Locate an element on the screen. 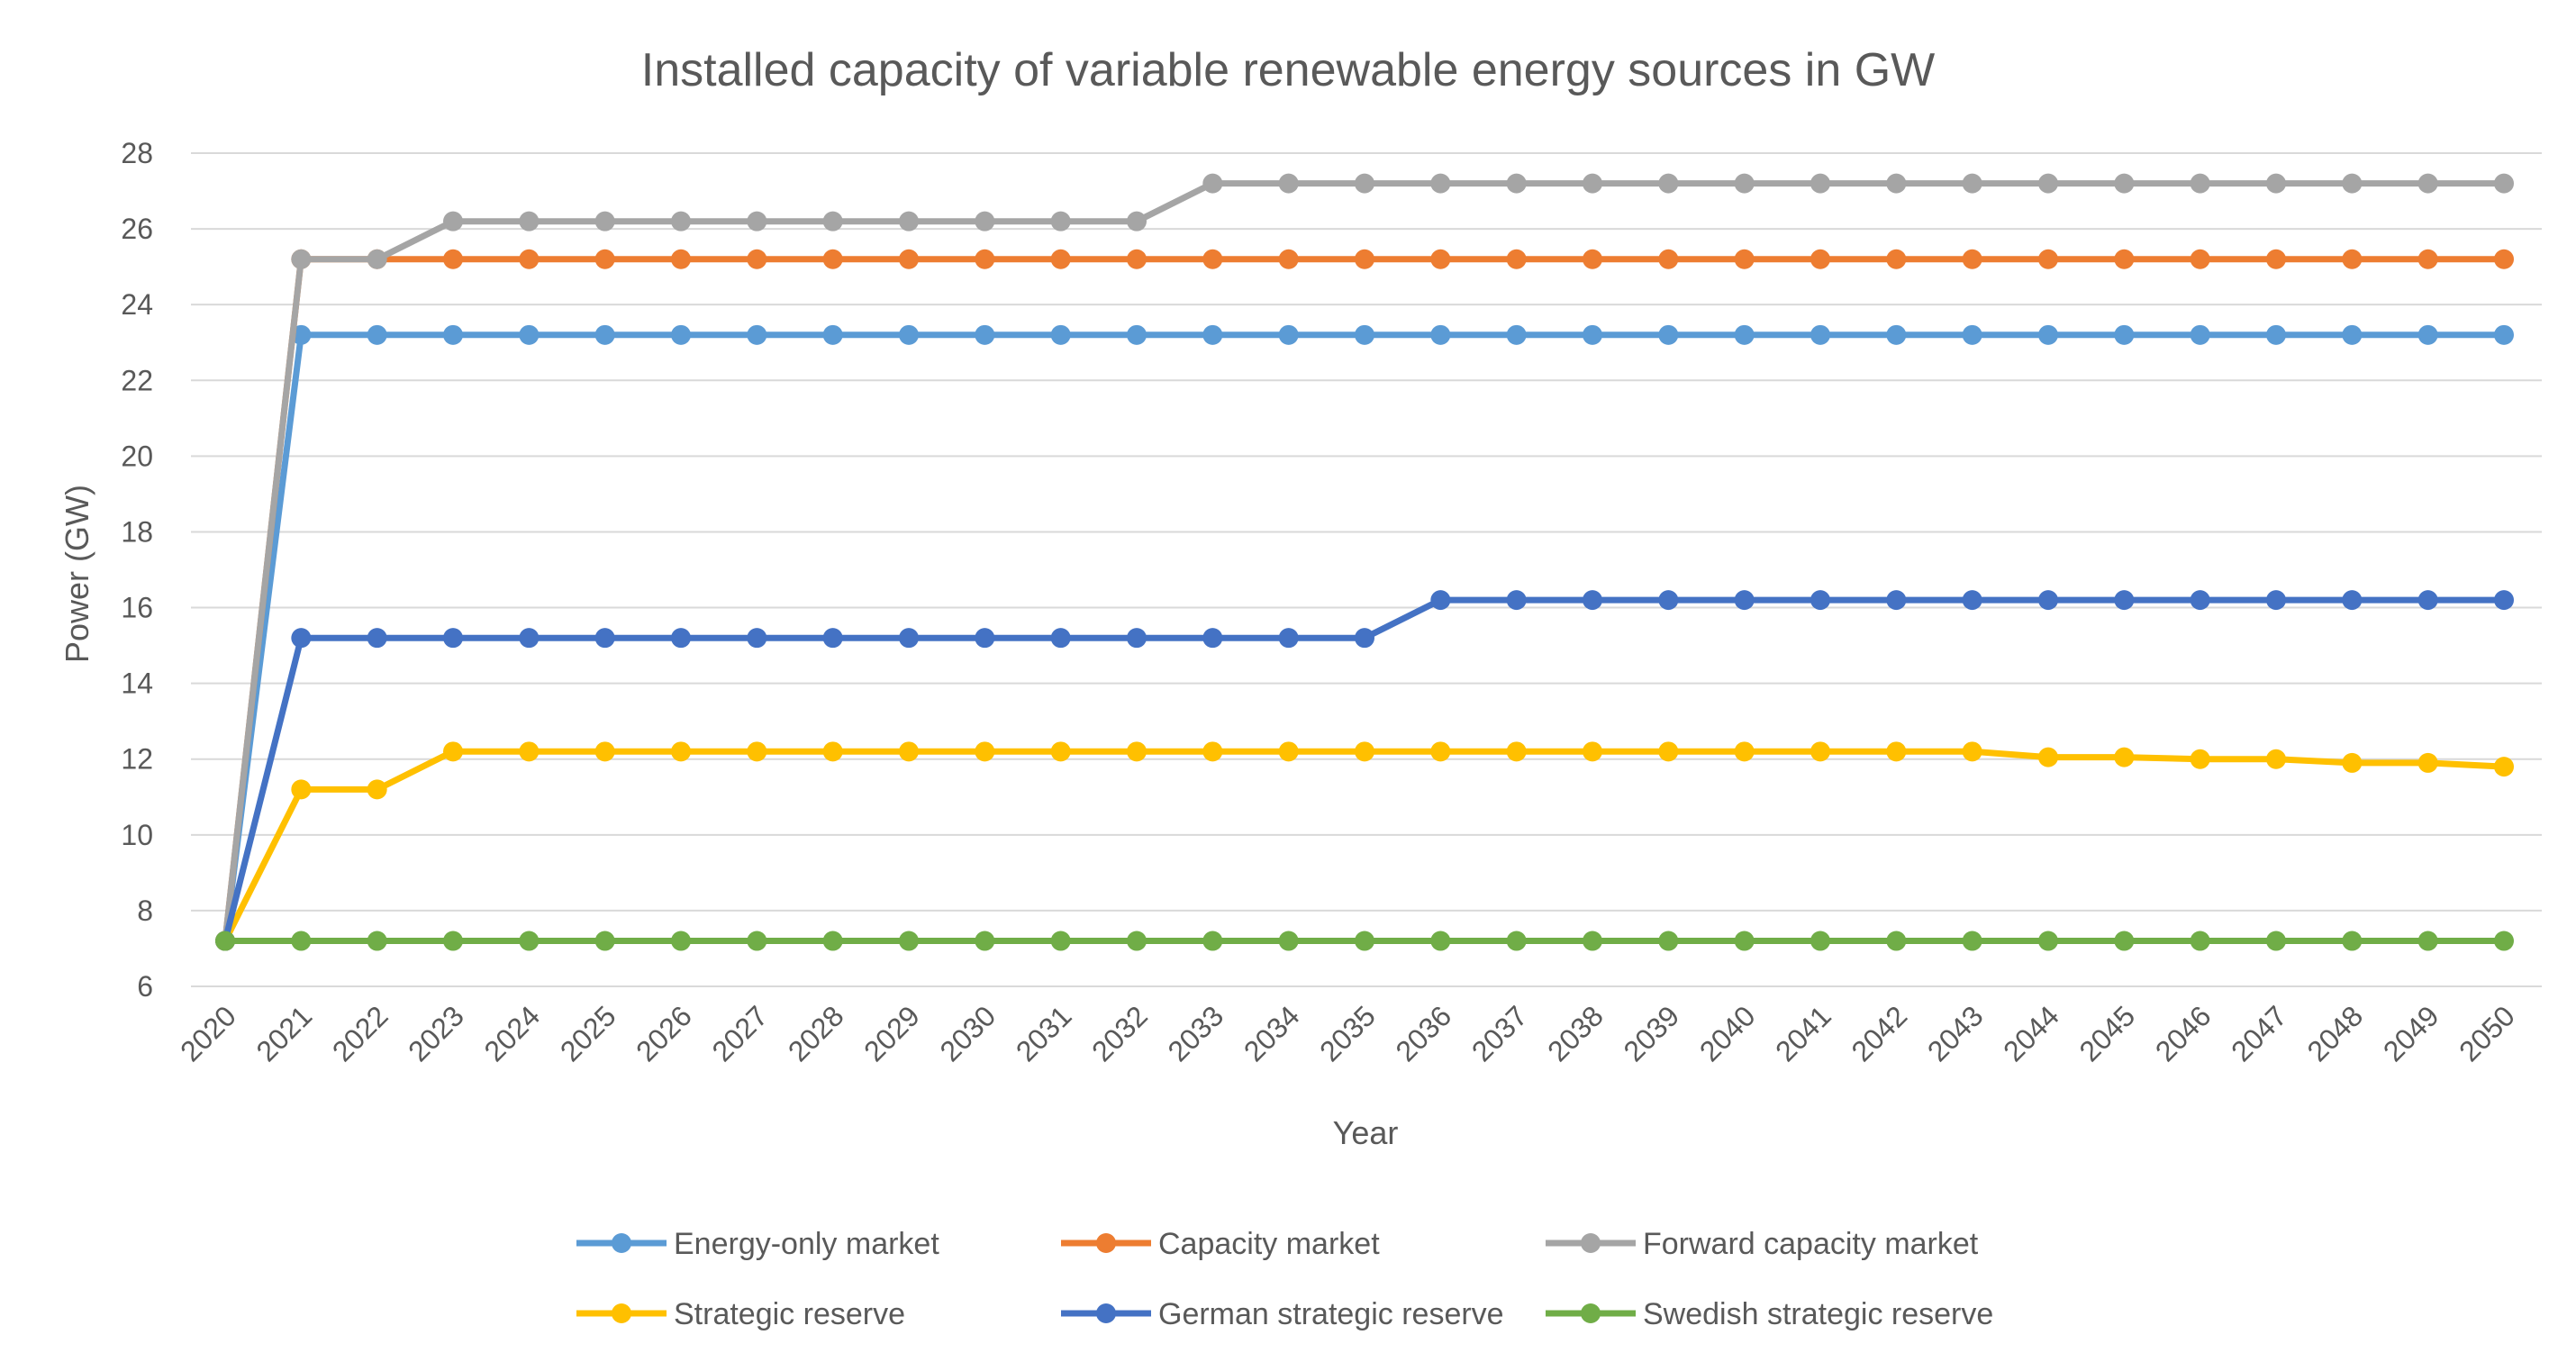 This screenshot has height=1362, width=2576. x-tick-label: 2021 is located at coordinates (283, 1033).